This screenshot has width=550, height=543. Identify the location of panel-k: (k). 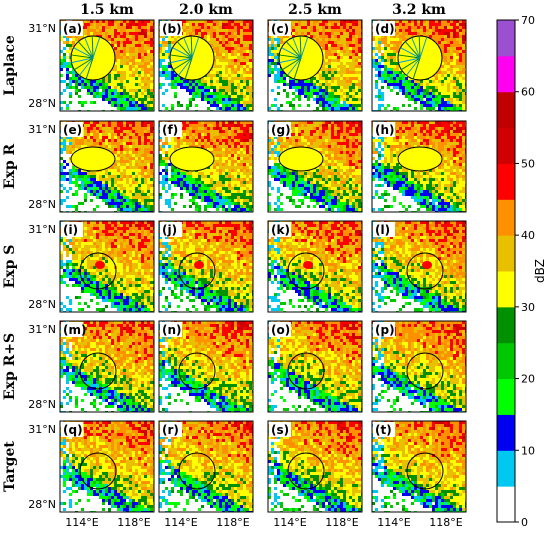
(315, 266).